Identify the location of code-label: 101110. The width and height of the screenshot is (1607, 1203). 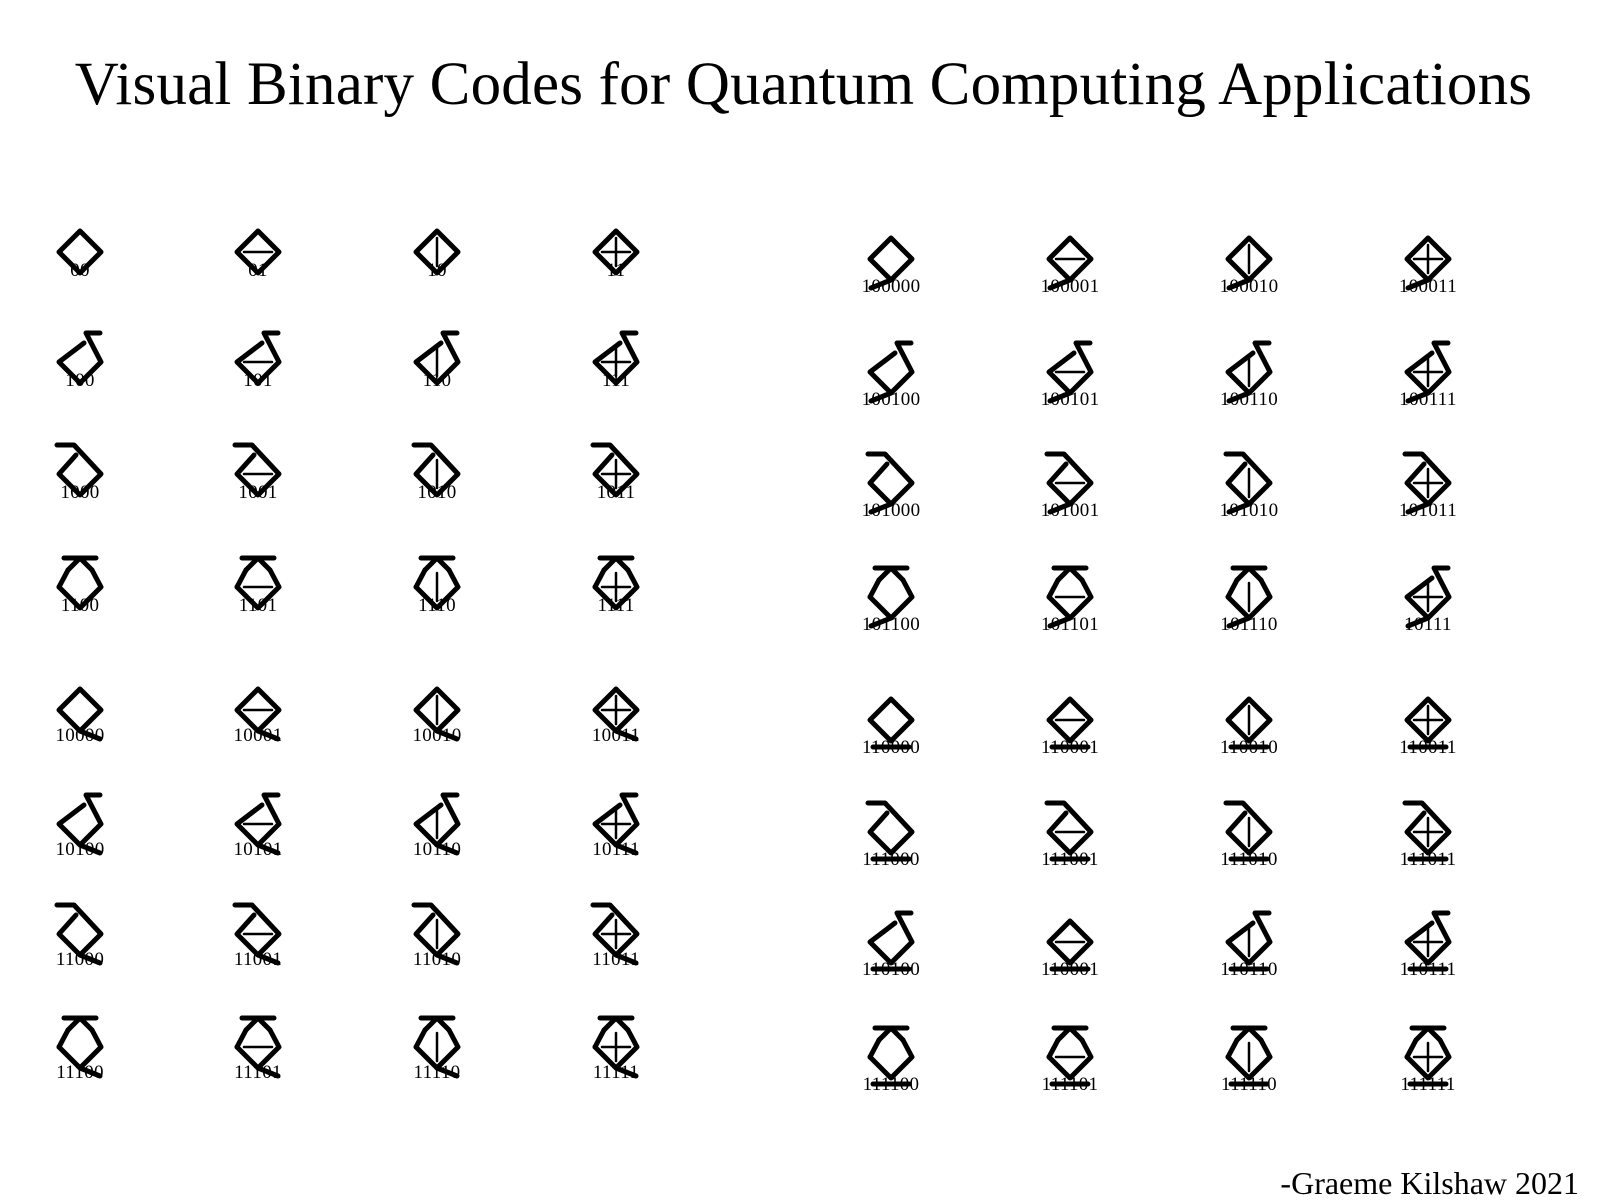
(1249, 624).